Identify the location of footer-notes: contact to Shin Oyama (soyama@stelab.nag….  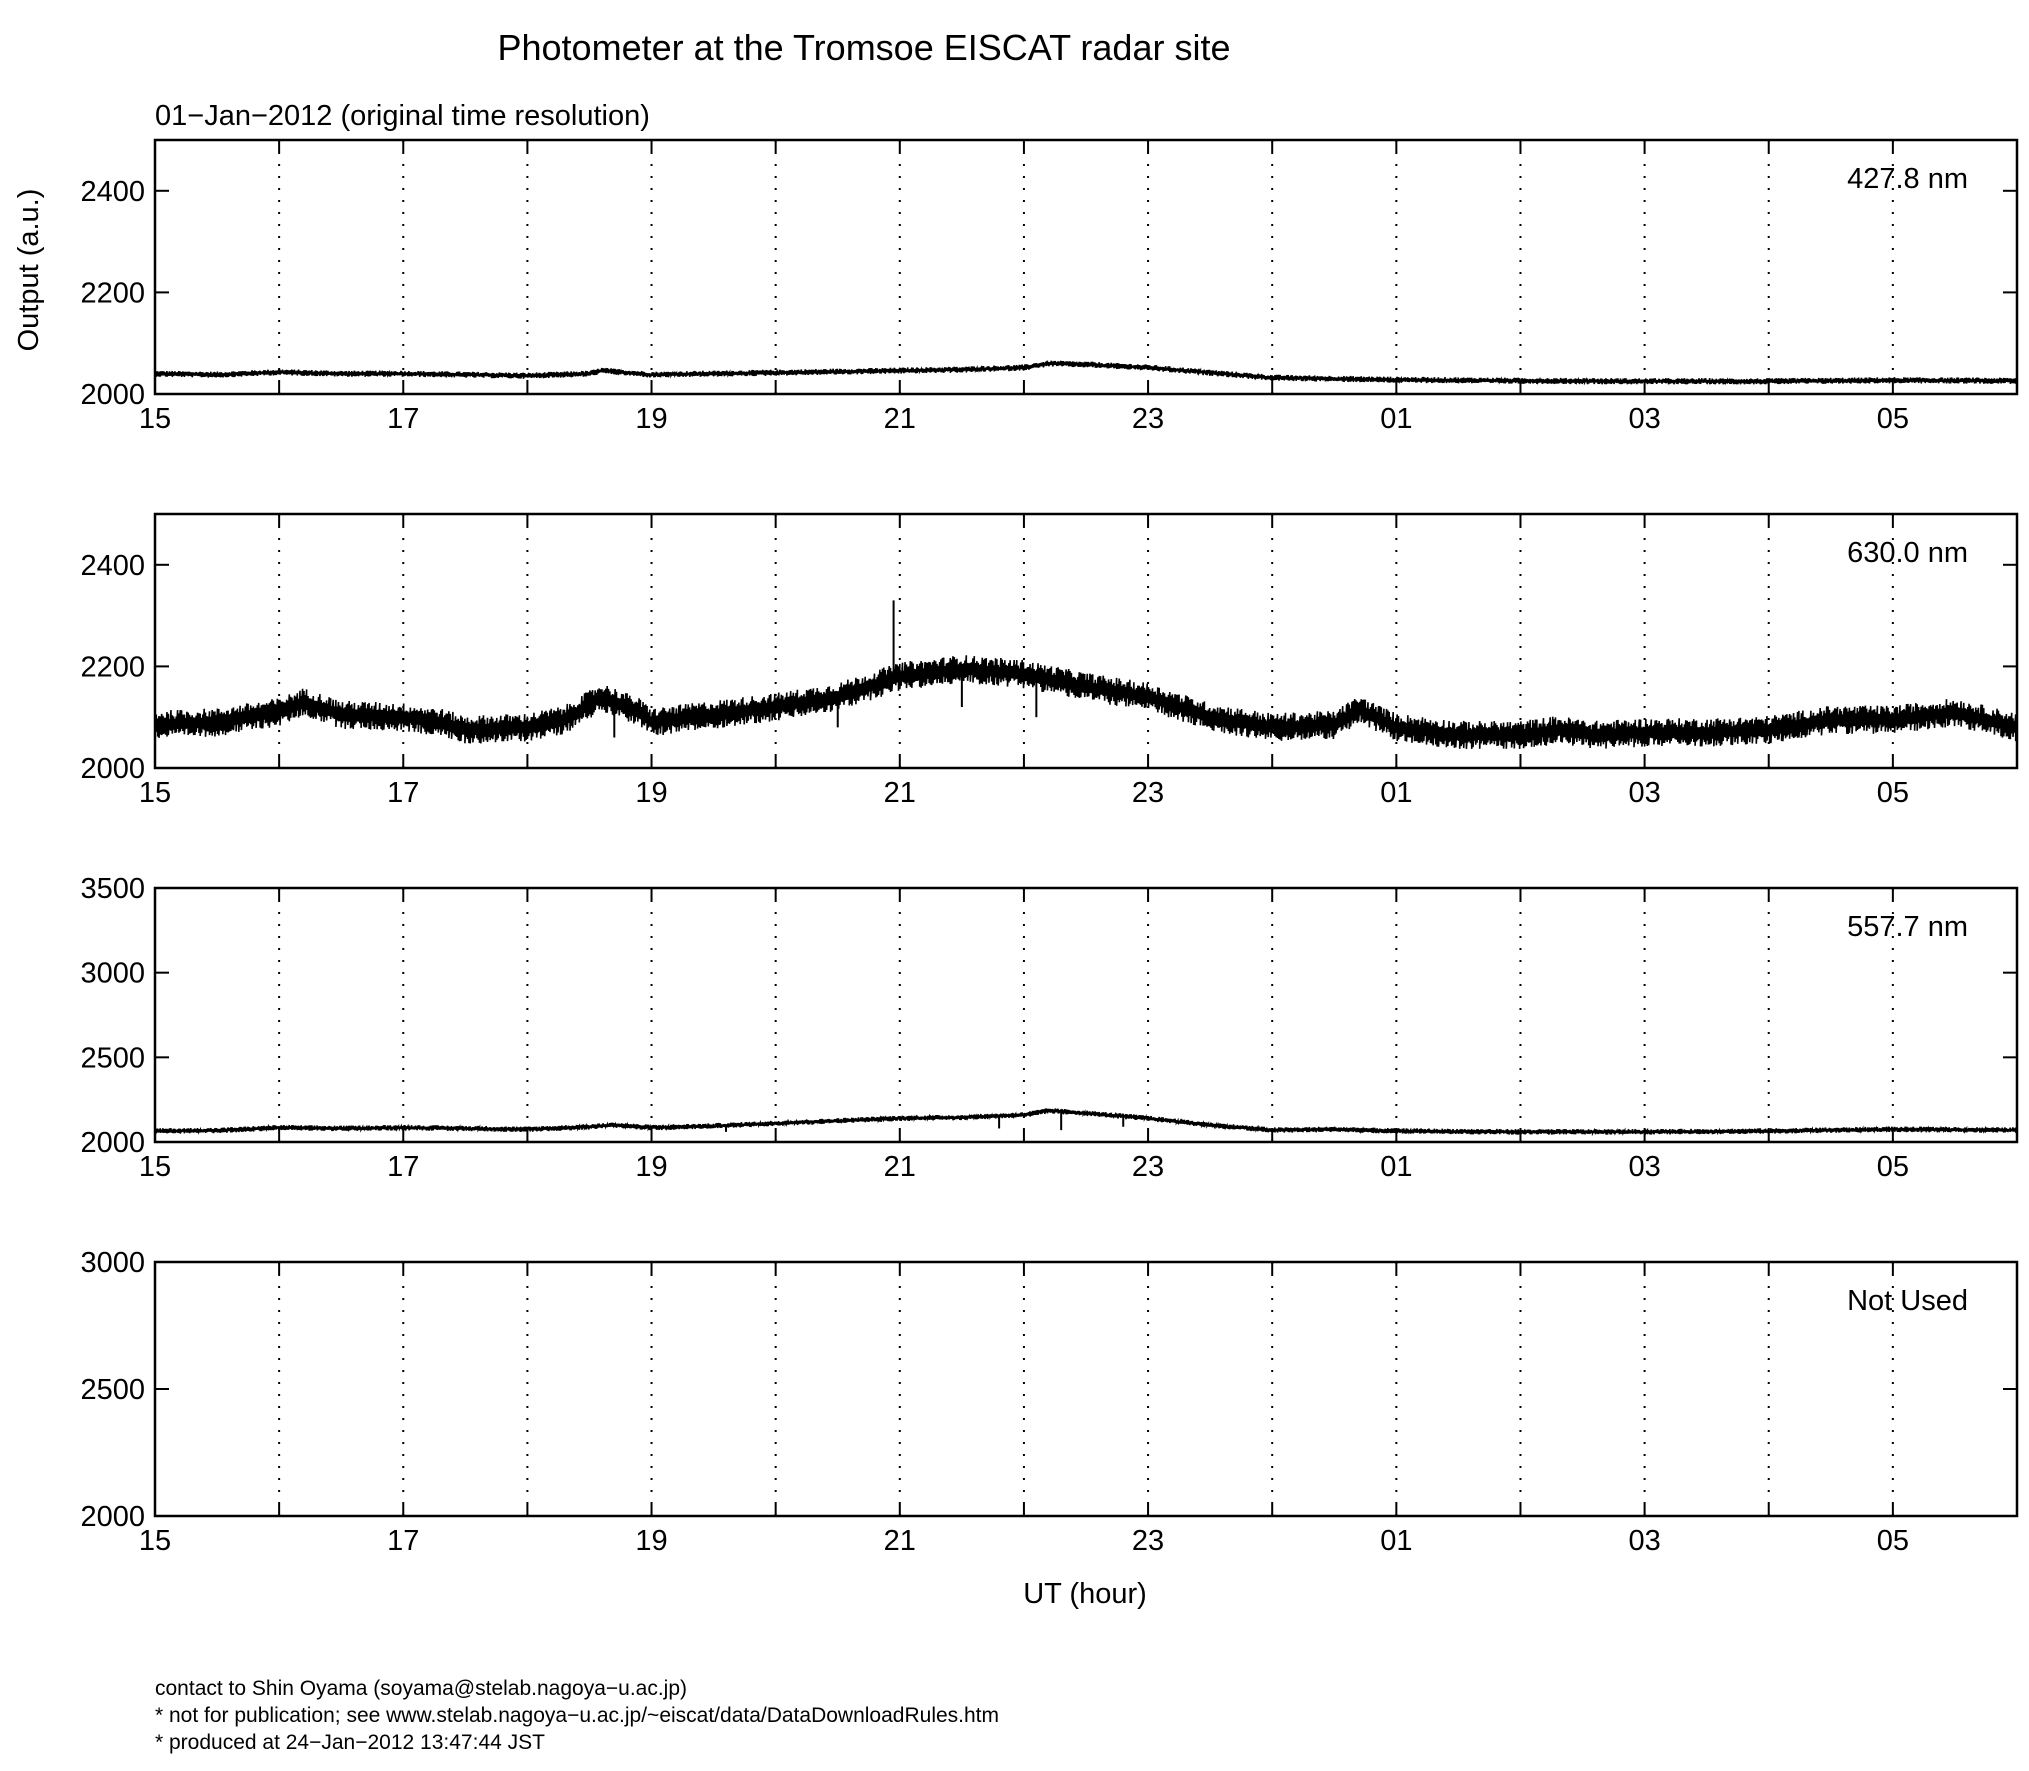
(577, 1715).